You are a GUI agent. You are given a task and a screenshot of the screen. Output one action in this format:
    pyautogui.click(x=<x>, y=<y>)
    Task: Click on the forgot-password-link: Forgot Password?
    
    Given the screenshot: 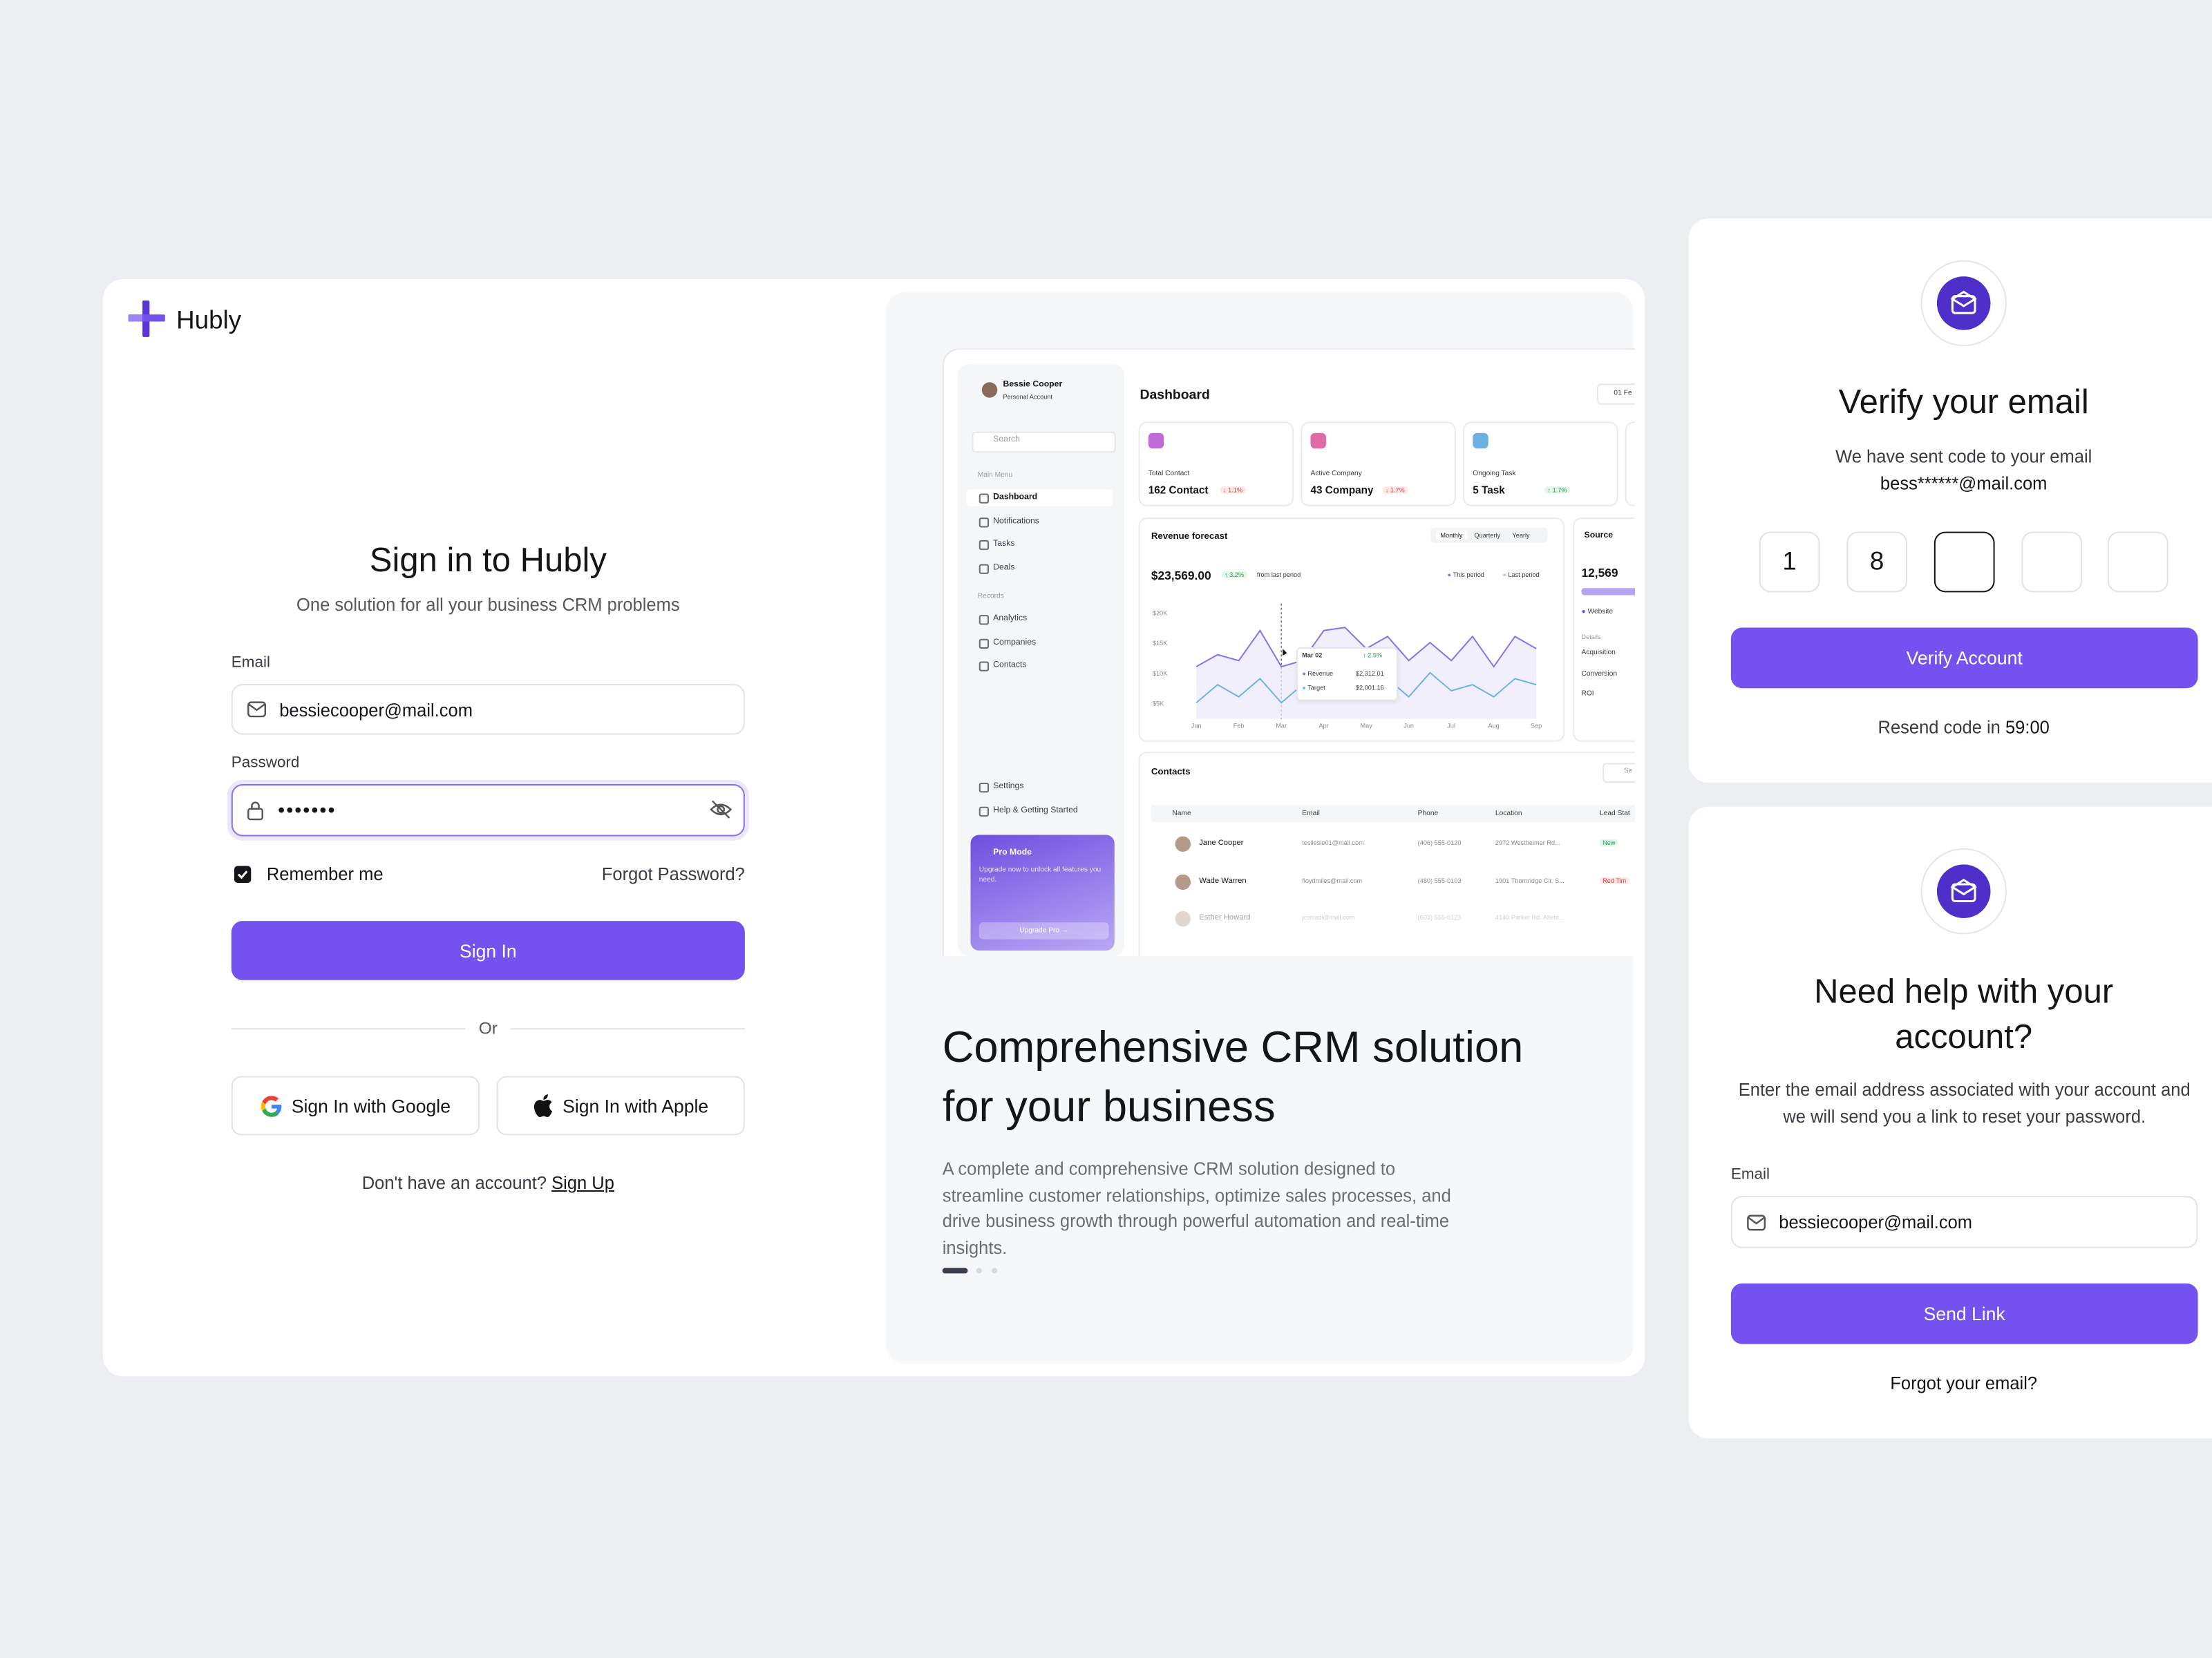 What is the action you would take?
    pyautogui.click(x=673, y=874)
    